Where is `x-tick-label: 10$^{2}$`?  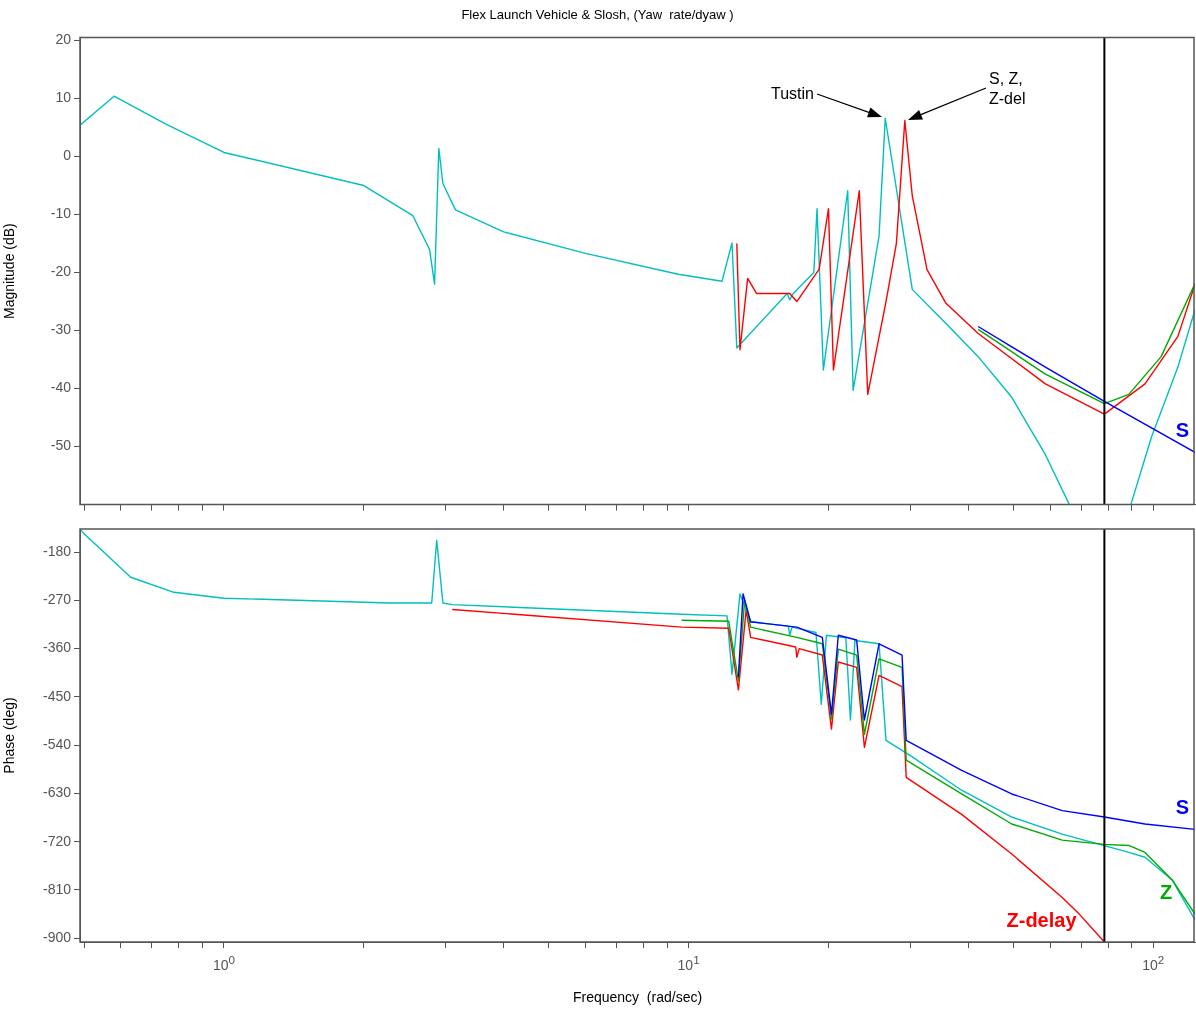 x-tick-label: 10$^{2}$ is located at coordinates (1153, 962).